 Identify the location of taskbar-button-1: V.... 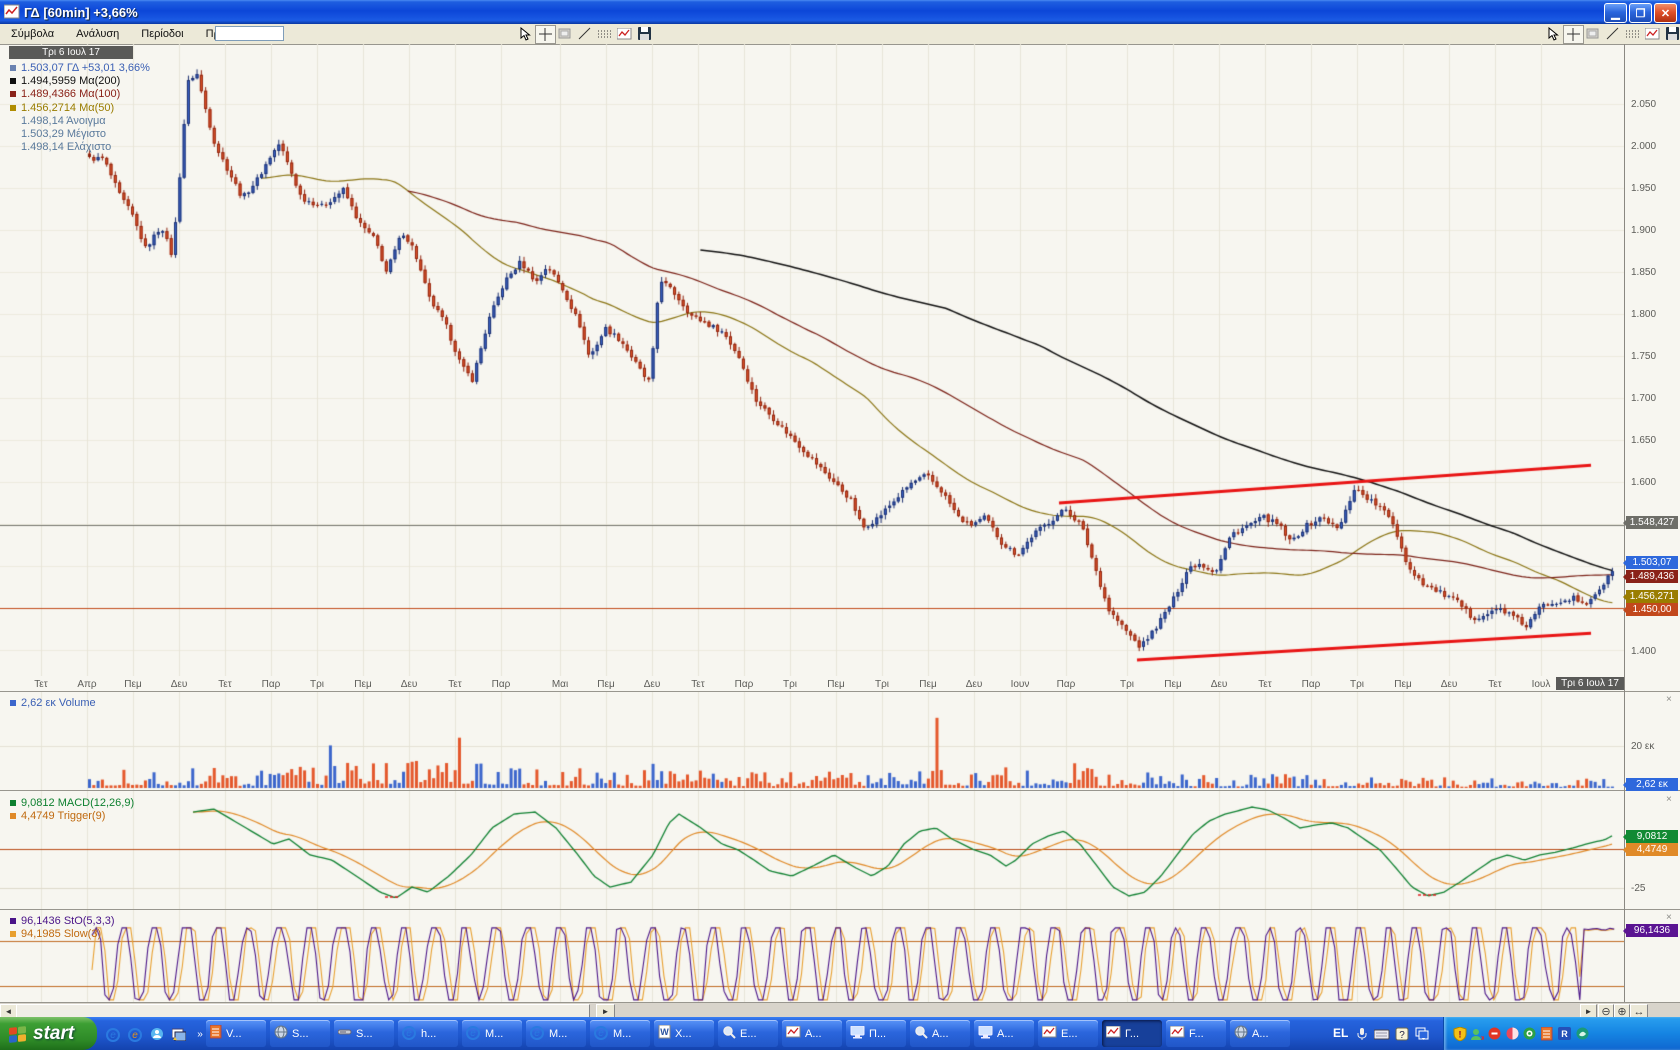
(236, 1033).